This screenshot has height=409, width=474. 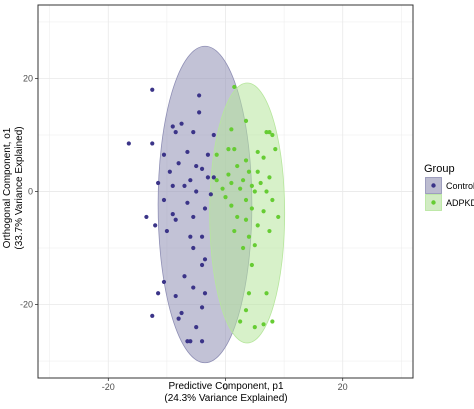 What do you see at coordinates (29, 191) in the screenshot?
I see `y-axis-ticks: -20 0 20` at bounding box center [29, 191].